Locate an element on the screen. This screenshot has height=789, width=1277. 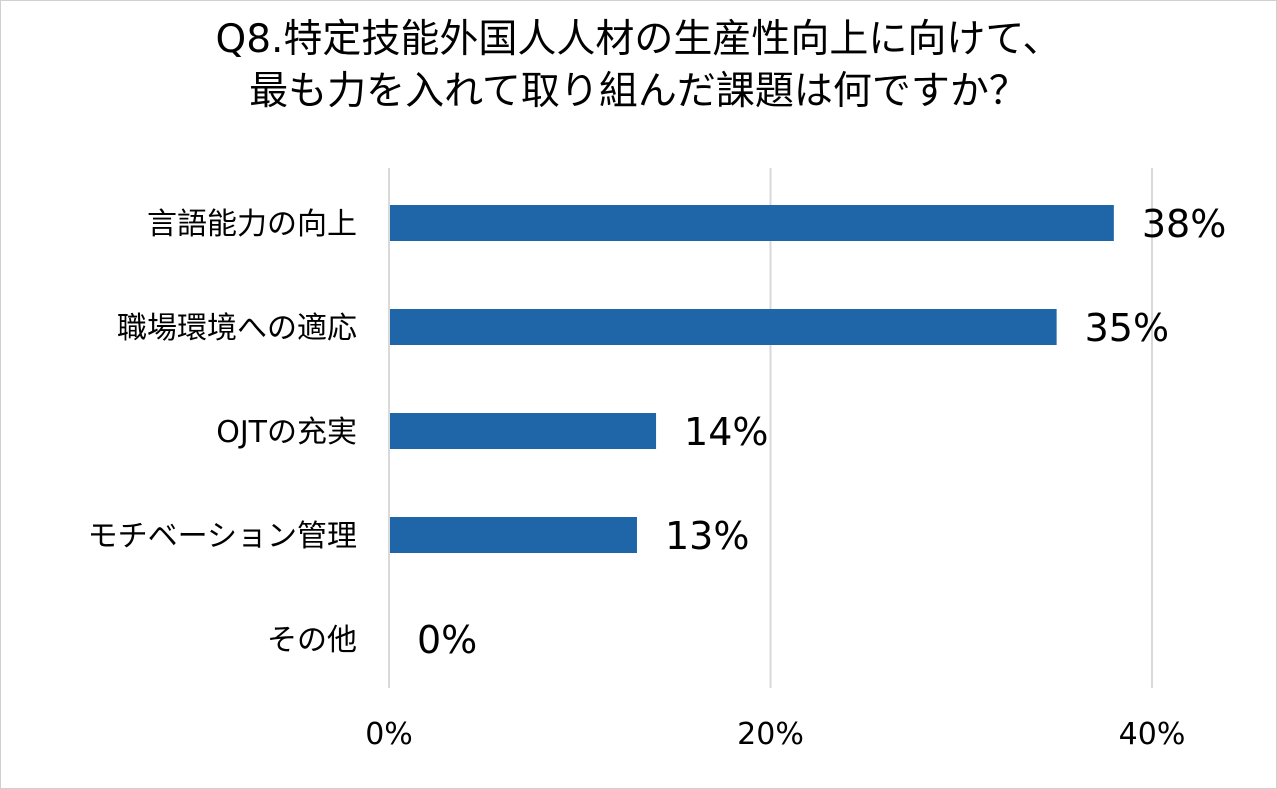
category-label: その他 is located at coordinates (312, 640).